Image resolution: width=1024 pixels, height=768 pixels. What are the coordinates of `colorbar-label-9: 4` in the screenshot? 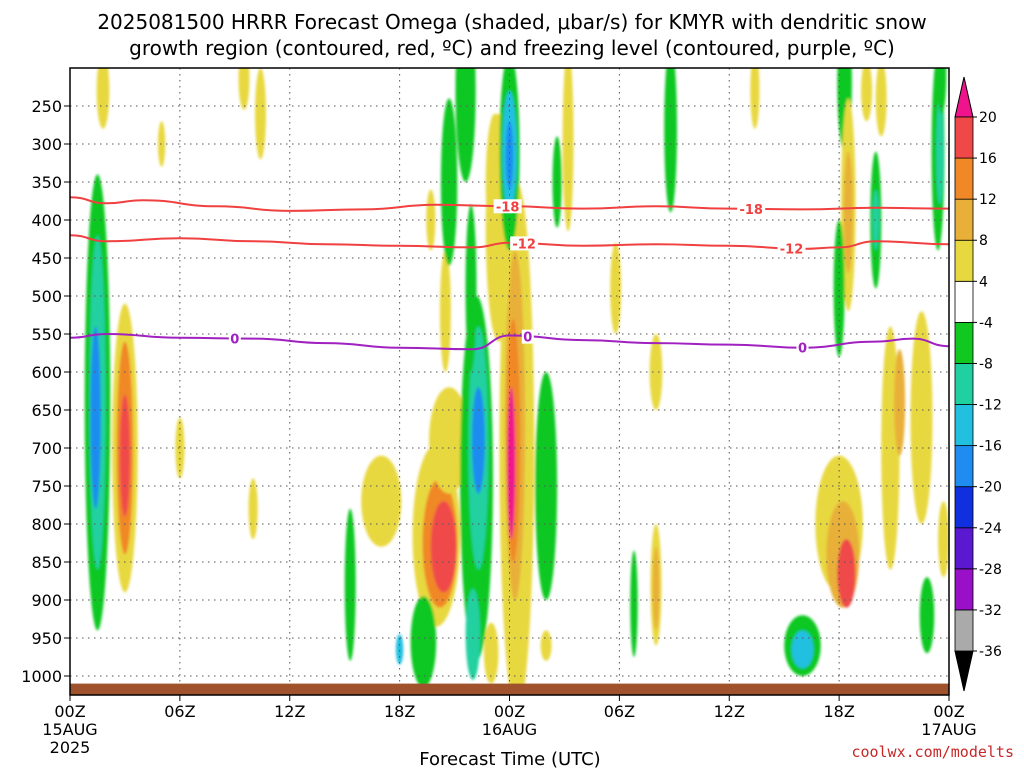 It's located at (983, 282).